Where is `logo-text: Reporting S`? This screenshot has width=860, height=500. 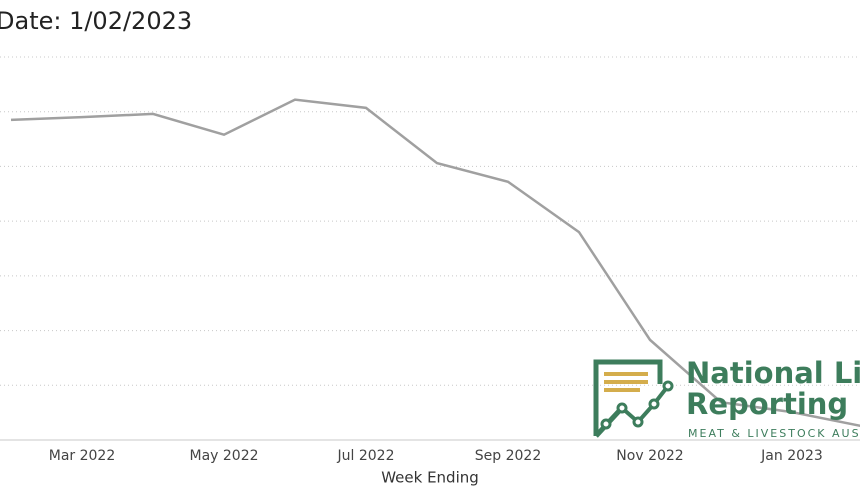 logo-text: Reporting S is located at coordinates (773, 404).